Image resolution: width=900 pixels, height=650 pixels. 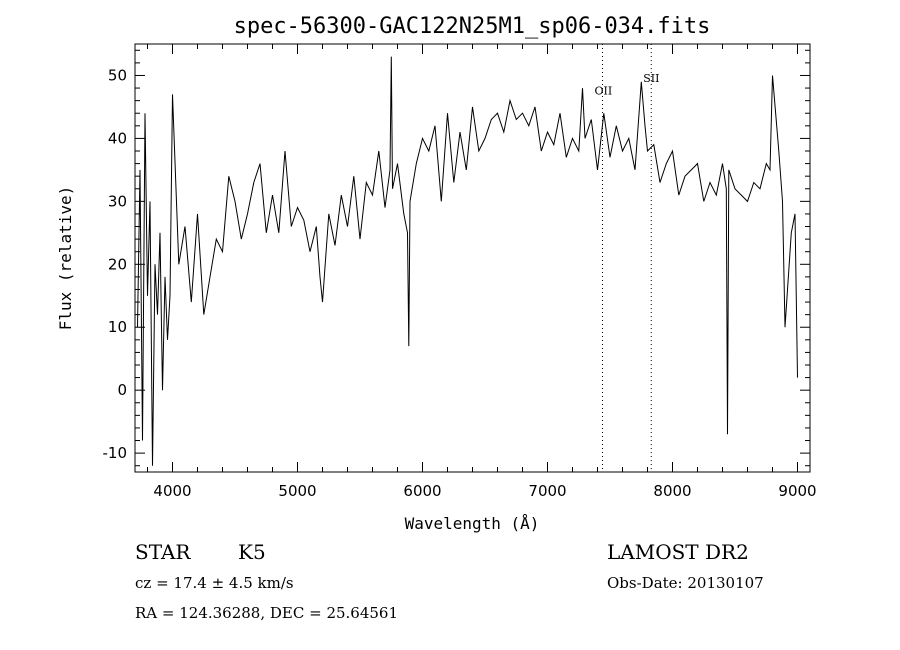 What do you see at coordinates (122, 390) in the screenshot?
I see `y-tick-label: 0` at bounding box center [122, 390].